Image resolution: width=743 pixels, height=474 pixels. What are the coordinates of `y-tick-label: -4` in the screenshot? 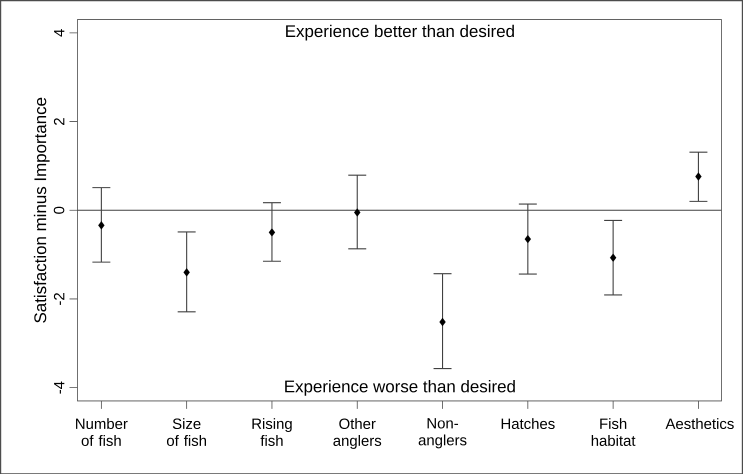 It's located at (59, 387).